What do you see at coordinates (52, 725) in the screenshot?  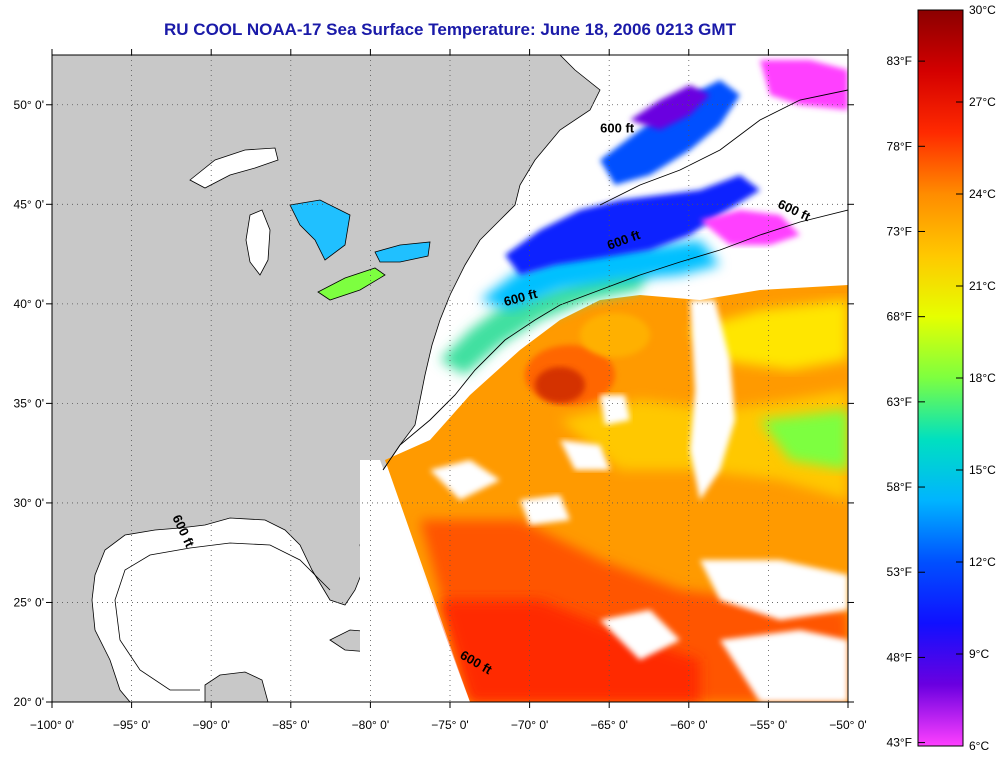 I see `lon-tick-label: −100° 0'` at bounding box center [52, 725].